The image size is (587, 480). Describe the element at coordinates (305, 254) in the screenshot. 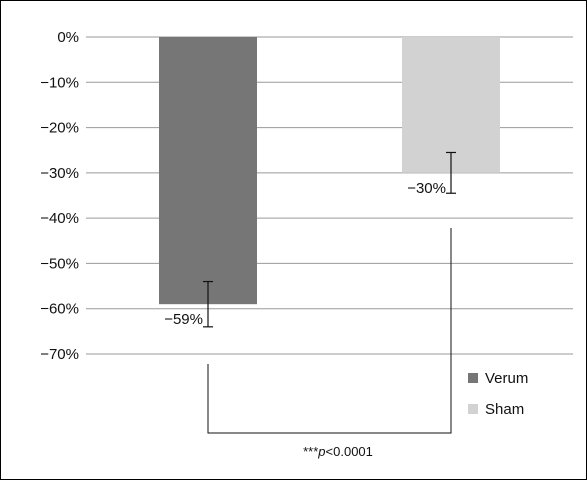

I see `data-labels: −59% −30%` at that location.